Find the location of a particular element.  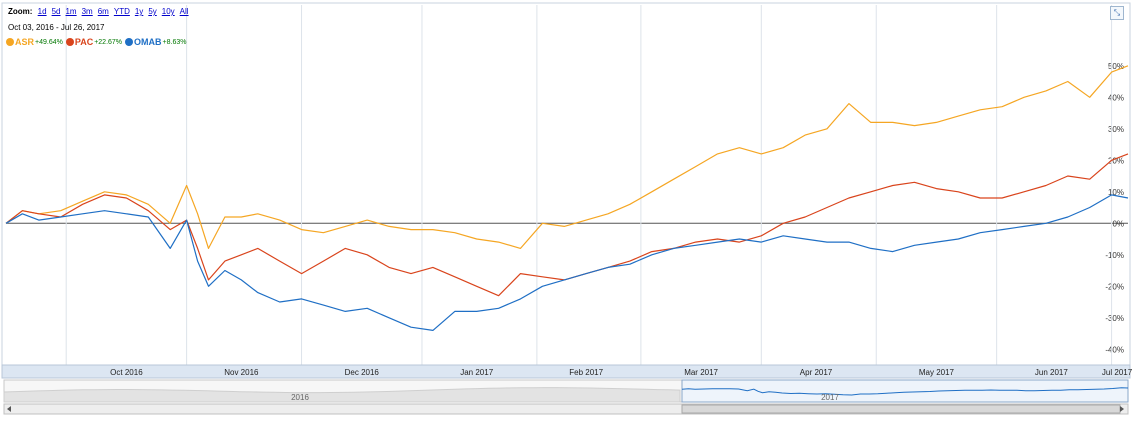

zoom-option-ytd: YTD is located at coordinates (121, 11).